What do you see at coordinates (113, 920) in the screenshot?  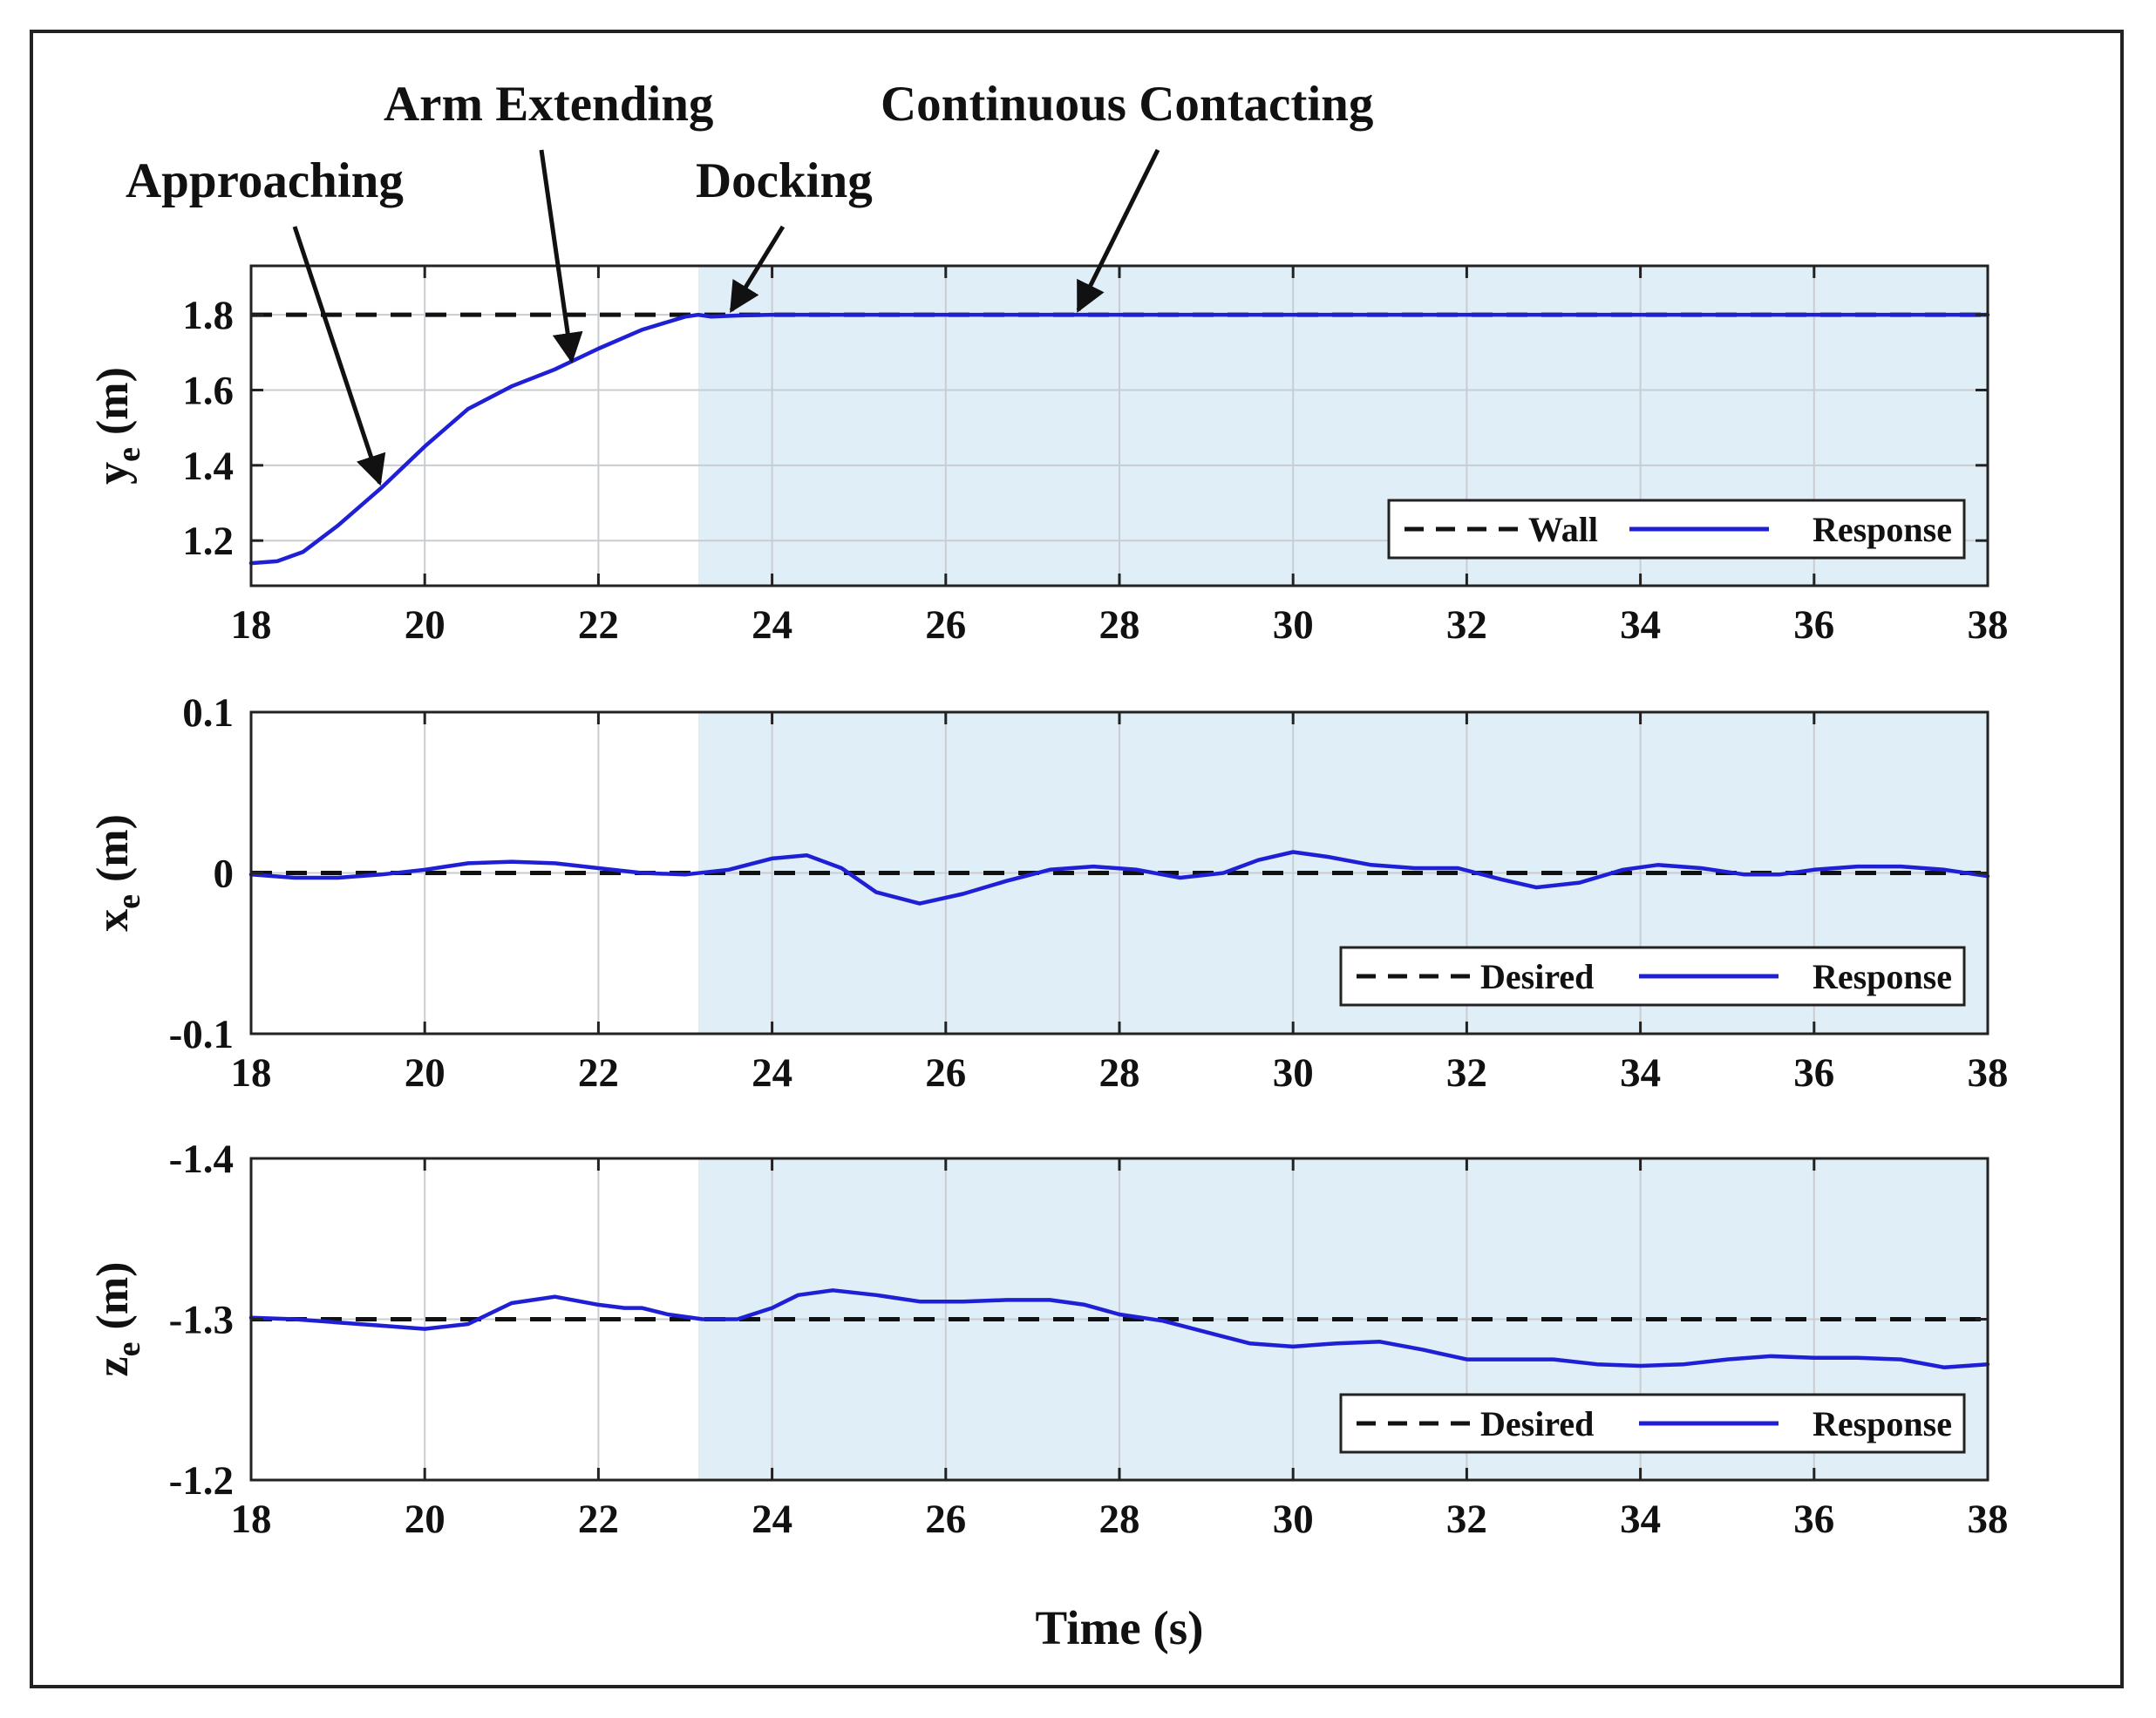 I see `y-axis-label-symbol: x` at bounding box center [113, 920].